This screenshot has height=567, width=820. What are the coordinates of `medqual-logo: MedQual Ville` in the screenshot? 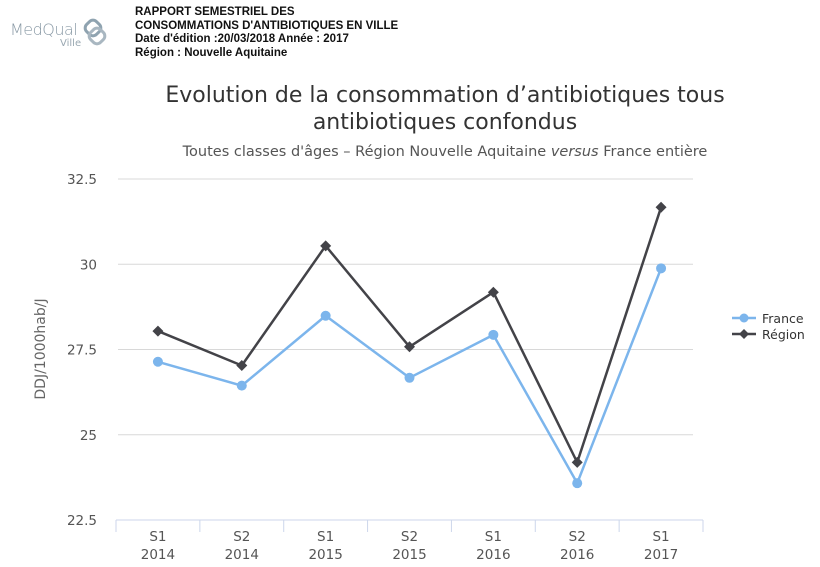 It's located at (58, 36).